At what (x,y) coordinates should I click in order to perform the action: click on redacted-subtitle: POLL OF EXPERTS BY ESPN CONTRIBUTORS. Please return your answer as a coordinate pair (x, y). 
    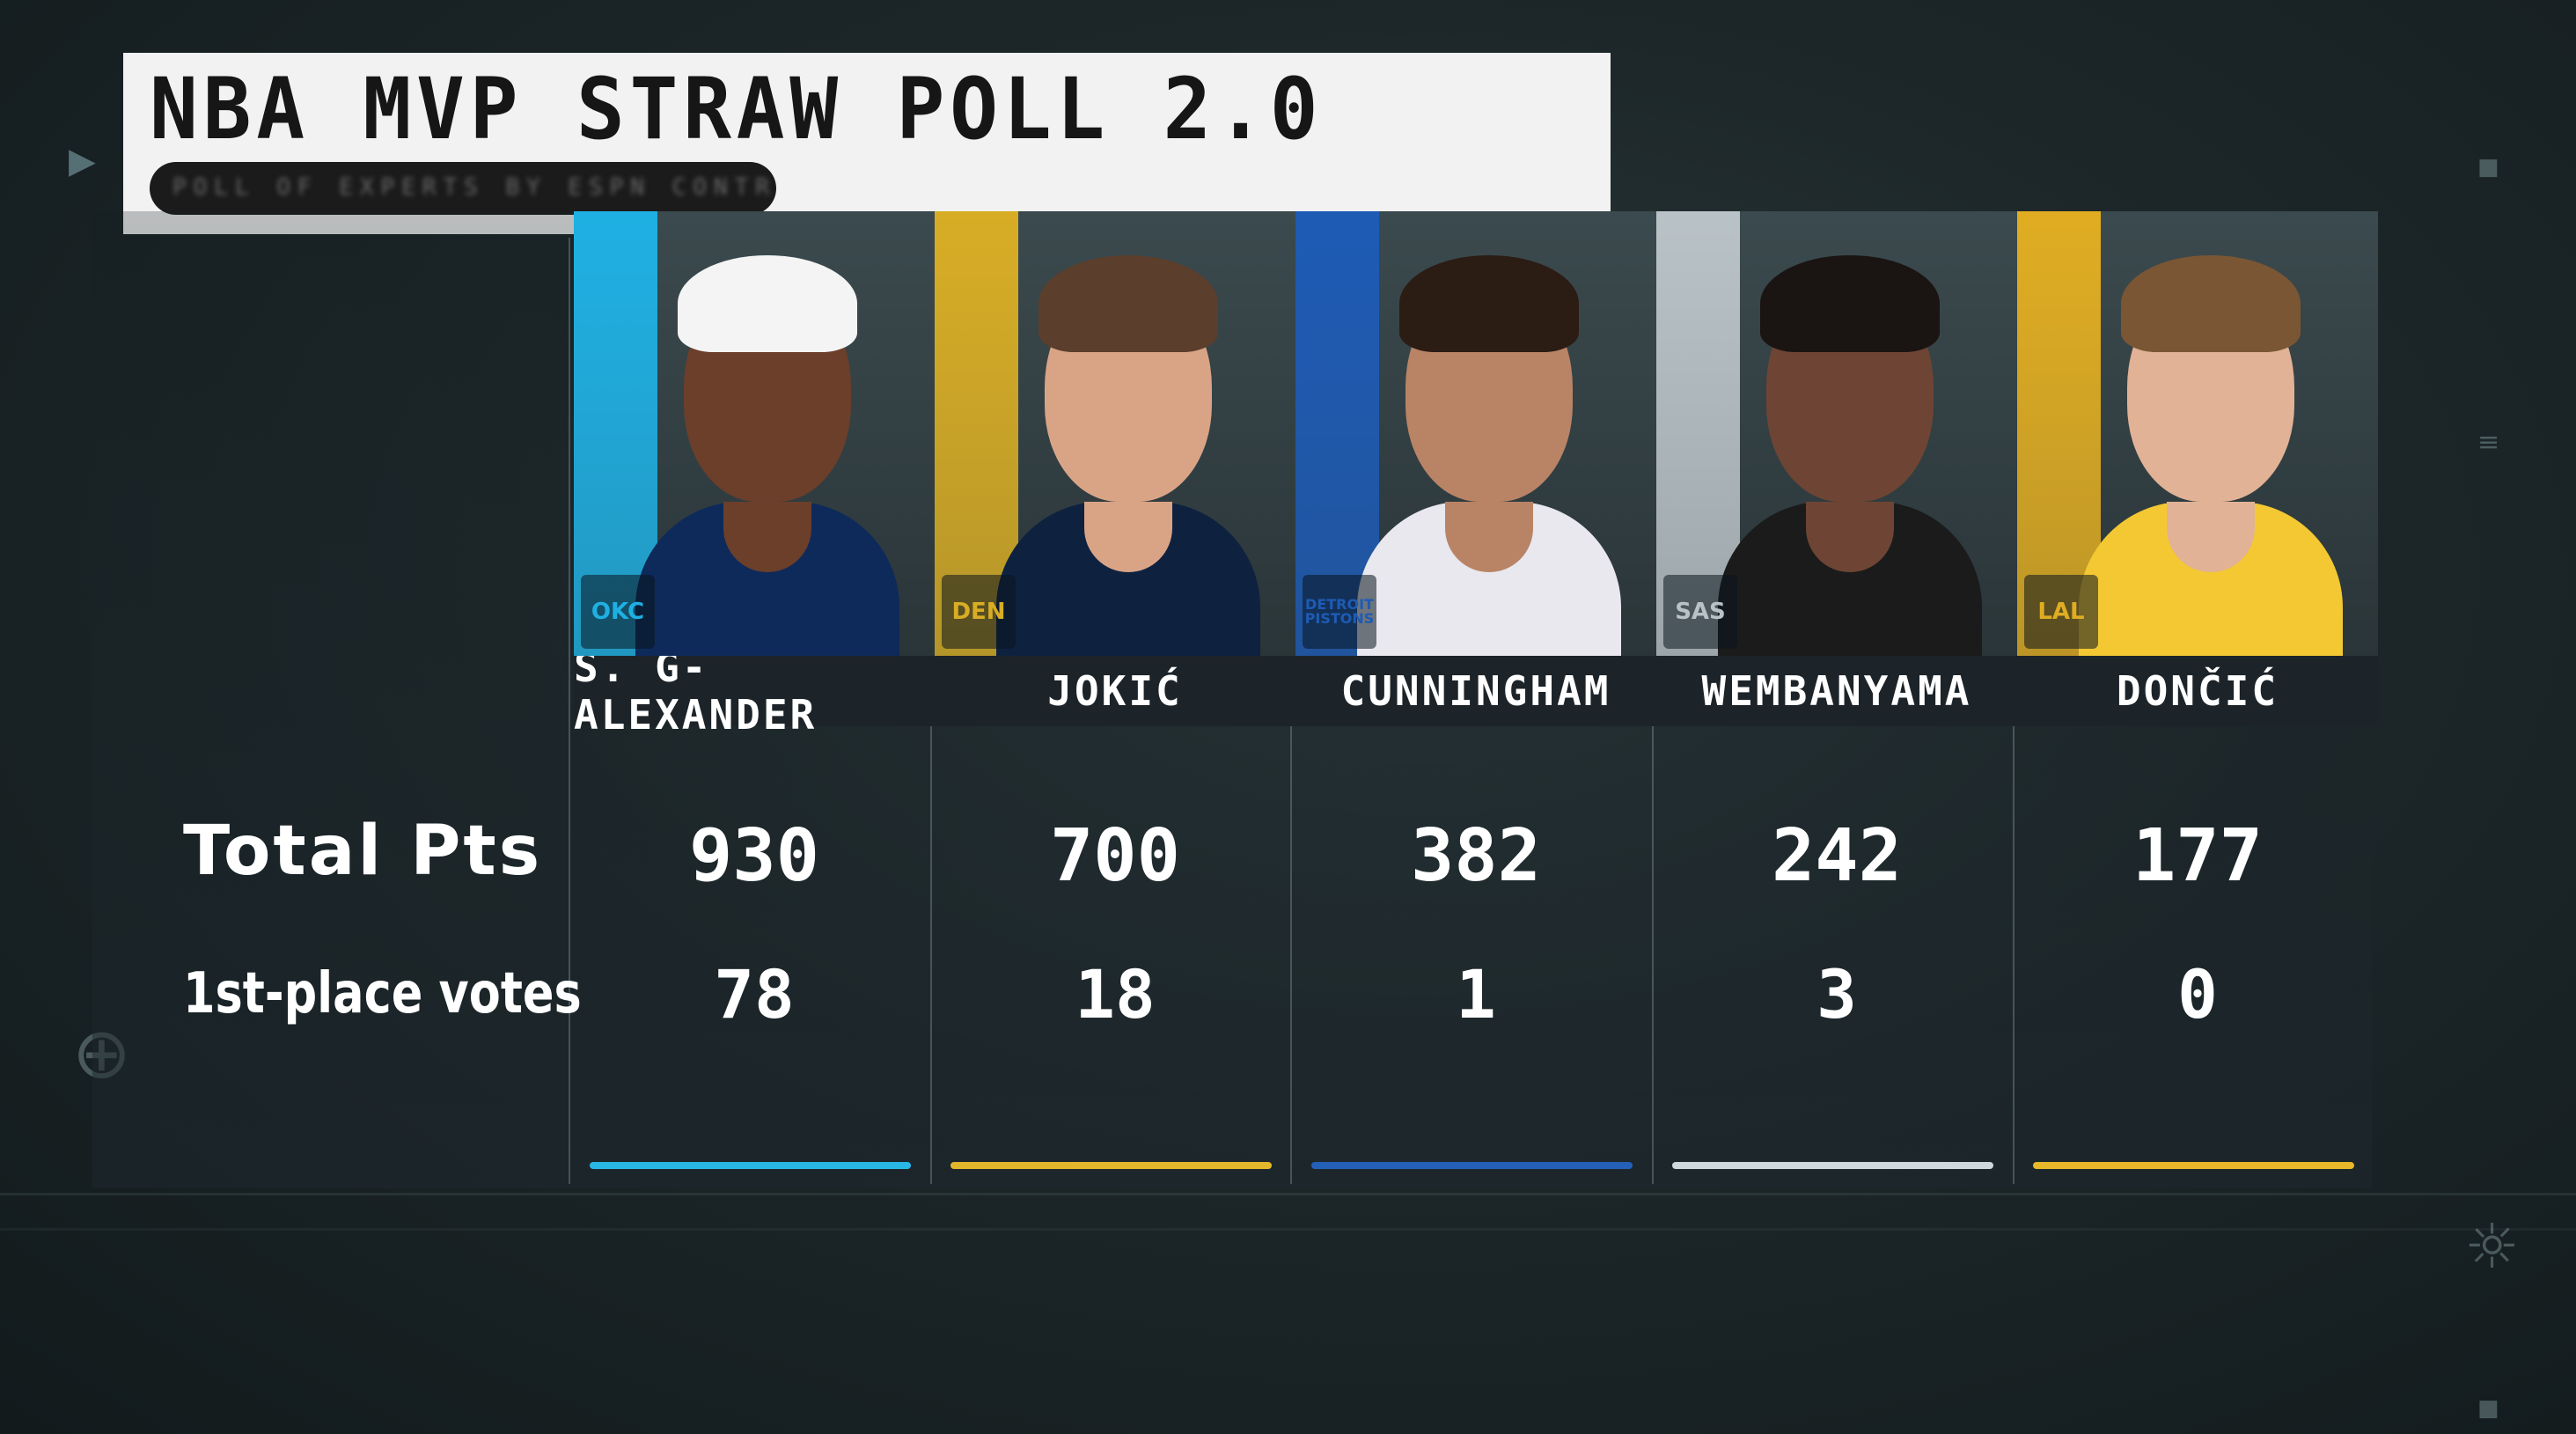
    Looking at the image, I should click on (463, 188).